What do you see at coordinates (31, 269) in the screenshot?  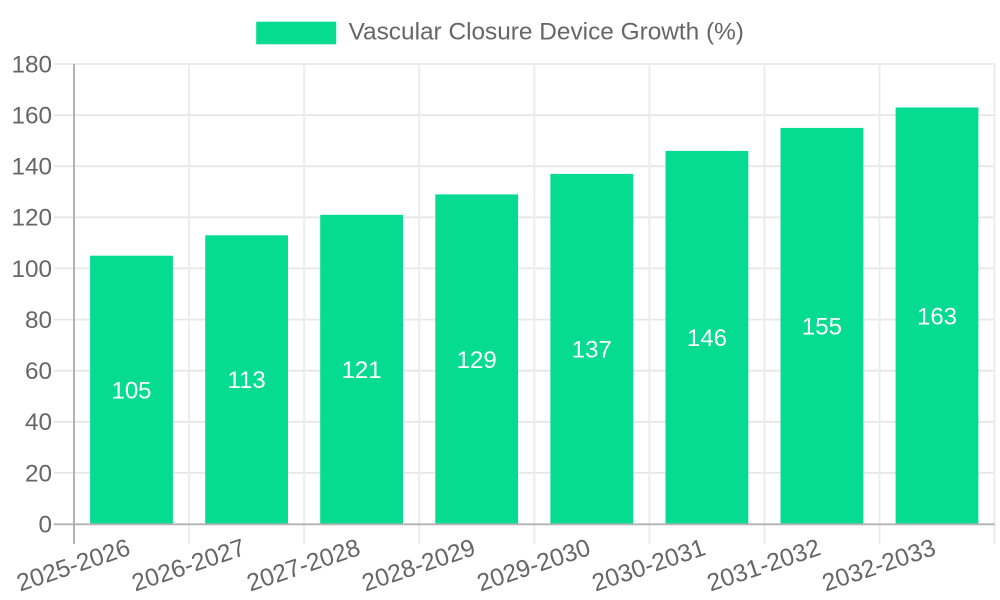 I see `svg-text: 100` at bounding box center [31, 269].